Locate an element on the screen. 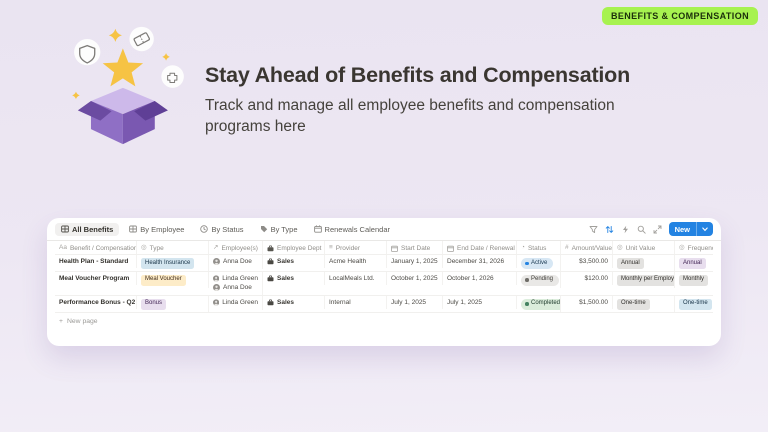 The height and width of the screenshot is (432, 768). shield-icon is located at coordinates (87, 54).